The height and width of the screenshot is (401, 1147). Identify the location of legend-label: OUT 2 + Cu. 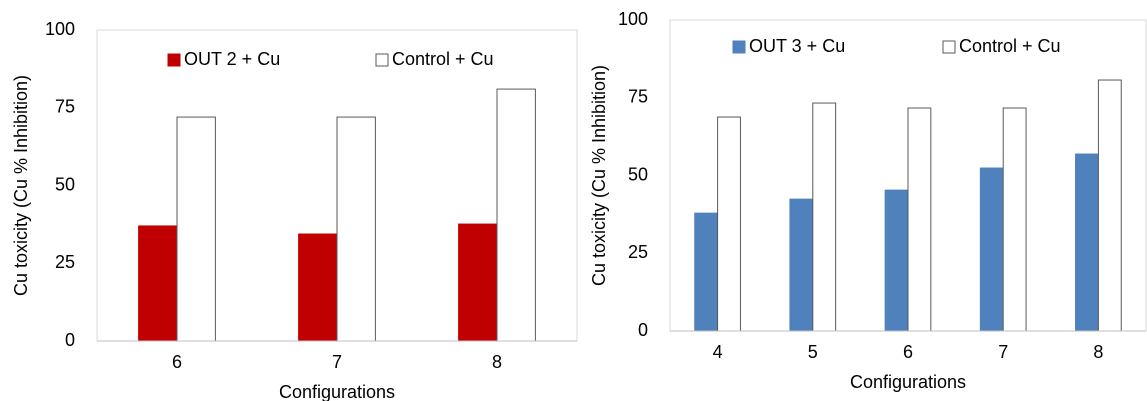
(232, 59).